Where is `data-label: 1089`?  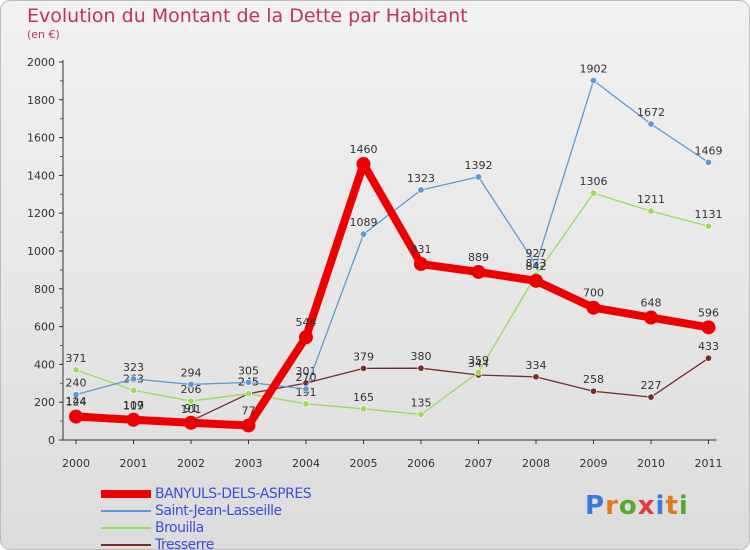
data-label: 1089 is located at coordinates (364, 222).